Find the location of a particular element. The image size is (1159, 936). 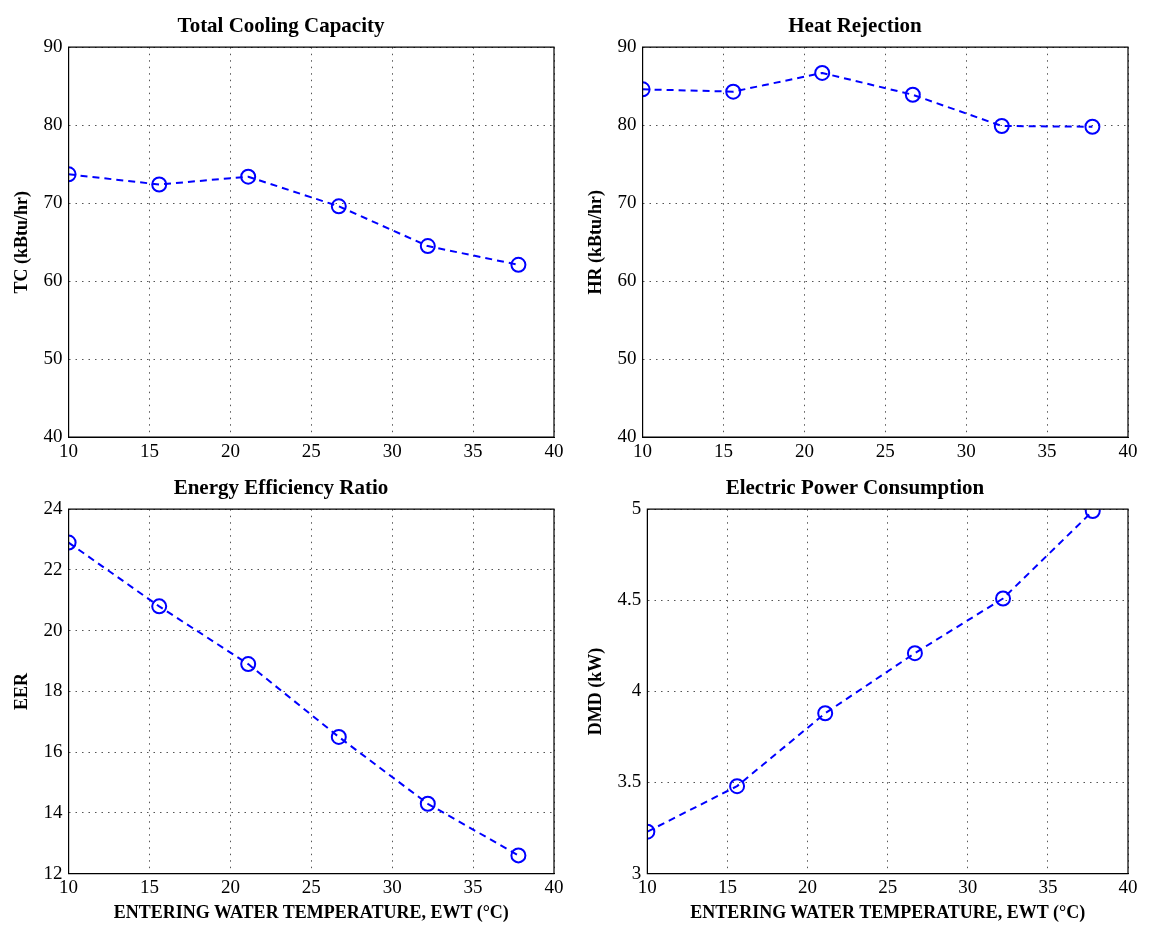

y-tick-label: 16 is located at coordinates (53, 751).